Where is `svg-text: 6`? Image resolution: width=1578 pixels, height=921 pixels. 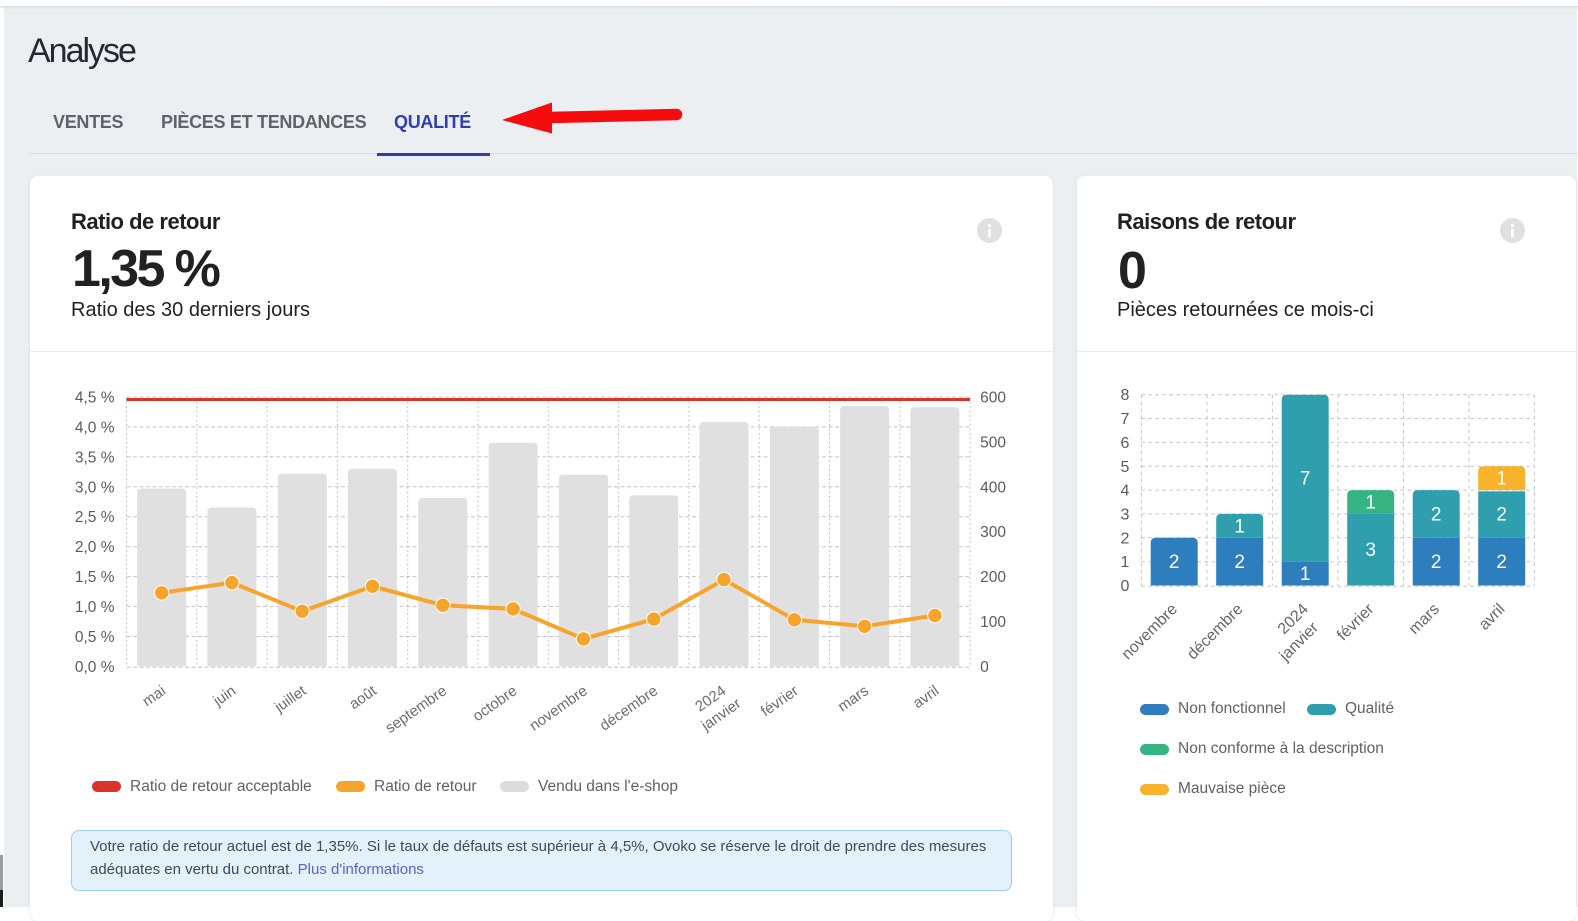 svg-text: 6 is located at coordinates (1124, 443).